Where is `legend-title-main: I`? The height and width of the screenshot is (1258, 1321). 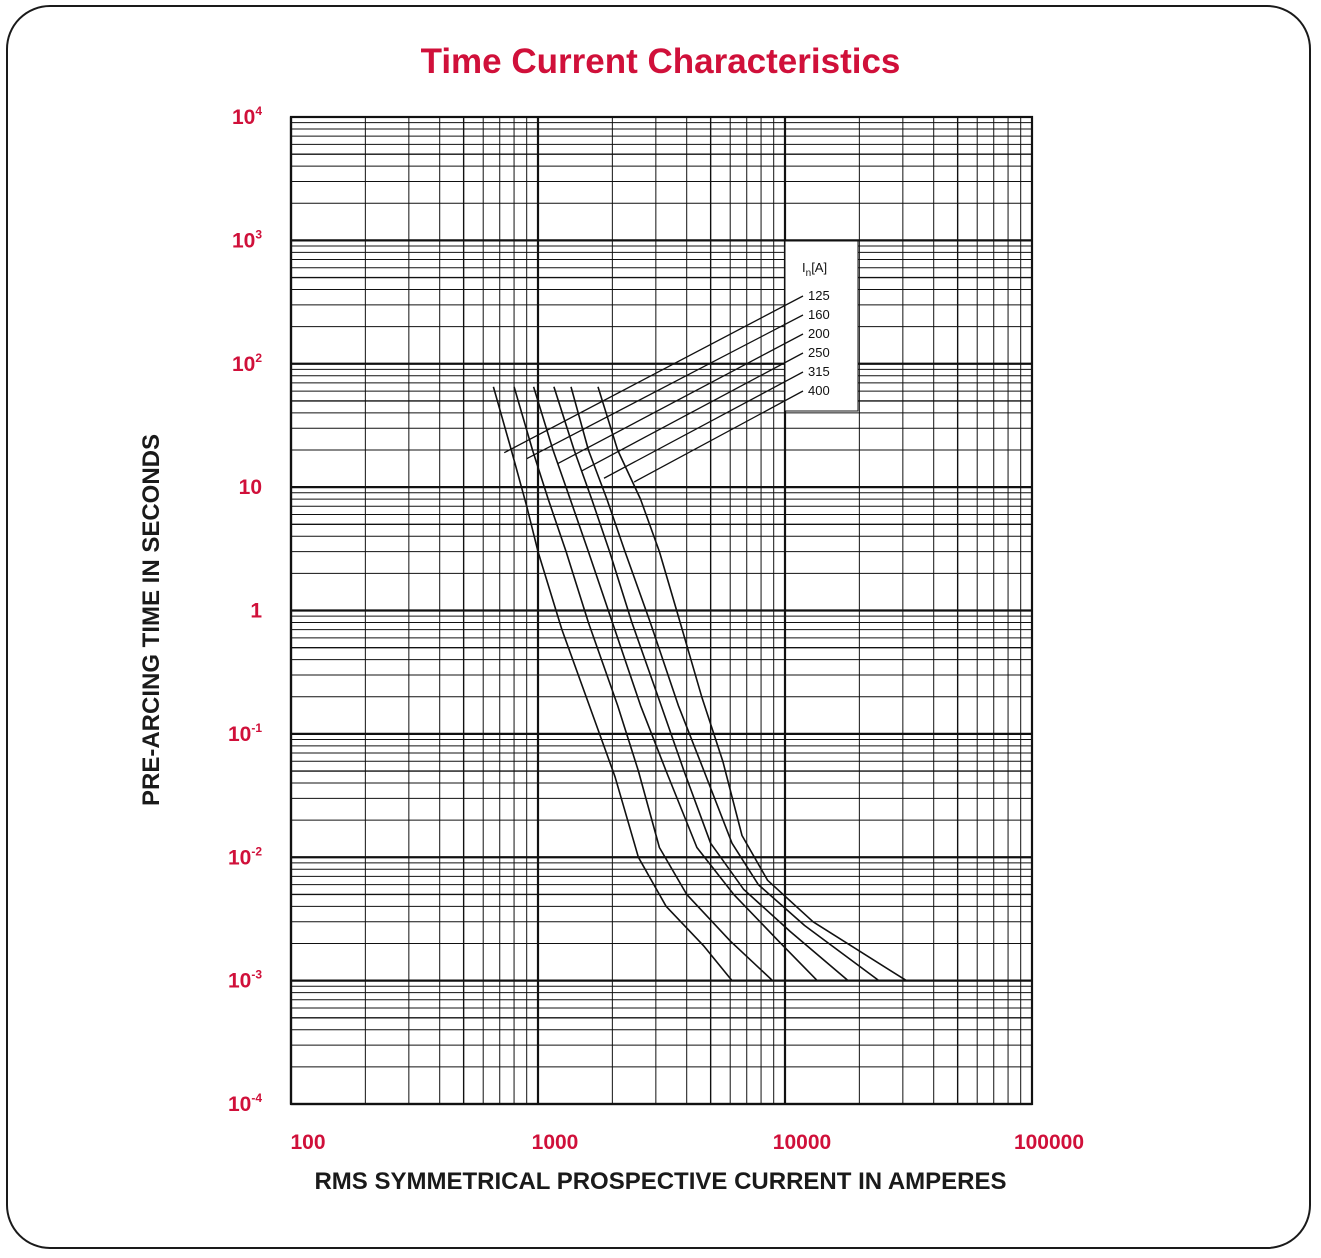
legend-title-main: I is located at coordinates (804, 267).